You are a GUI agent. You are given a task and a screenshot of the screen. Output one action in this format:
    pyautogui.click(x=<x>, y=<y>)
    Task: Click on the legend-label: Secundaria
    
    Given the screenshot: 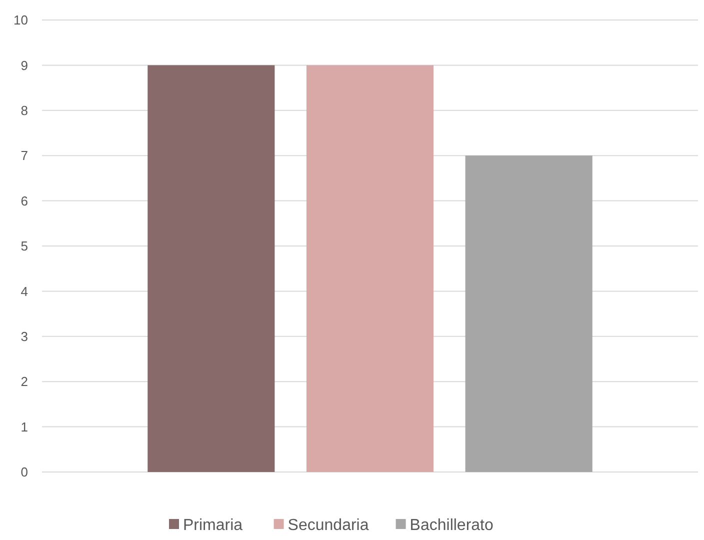 What is the action you would take?
    pyautogui.click(x=328, y=525)
    